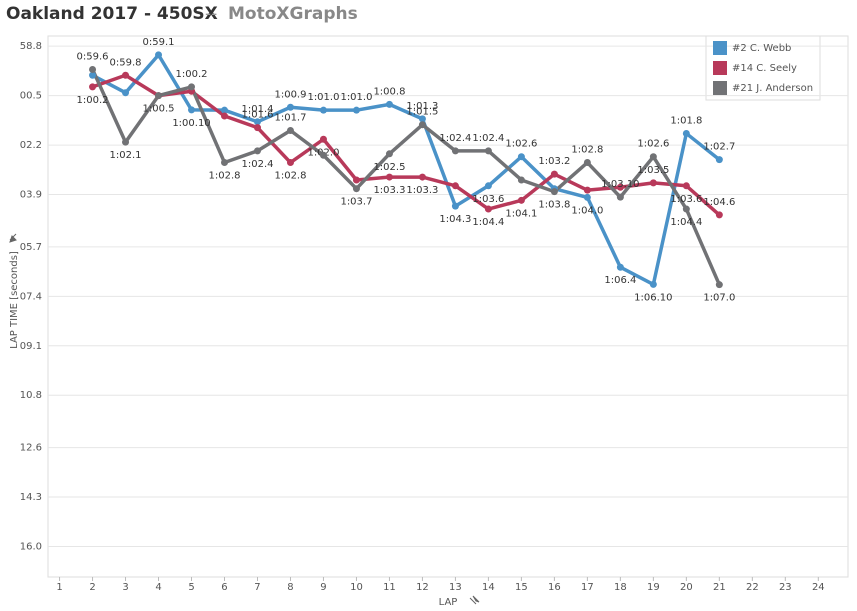 The image size is (857, 611). Describe the element at coordinates (448, 602) in the screenshot. I see `x-axis-label: LAP` at that location.